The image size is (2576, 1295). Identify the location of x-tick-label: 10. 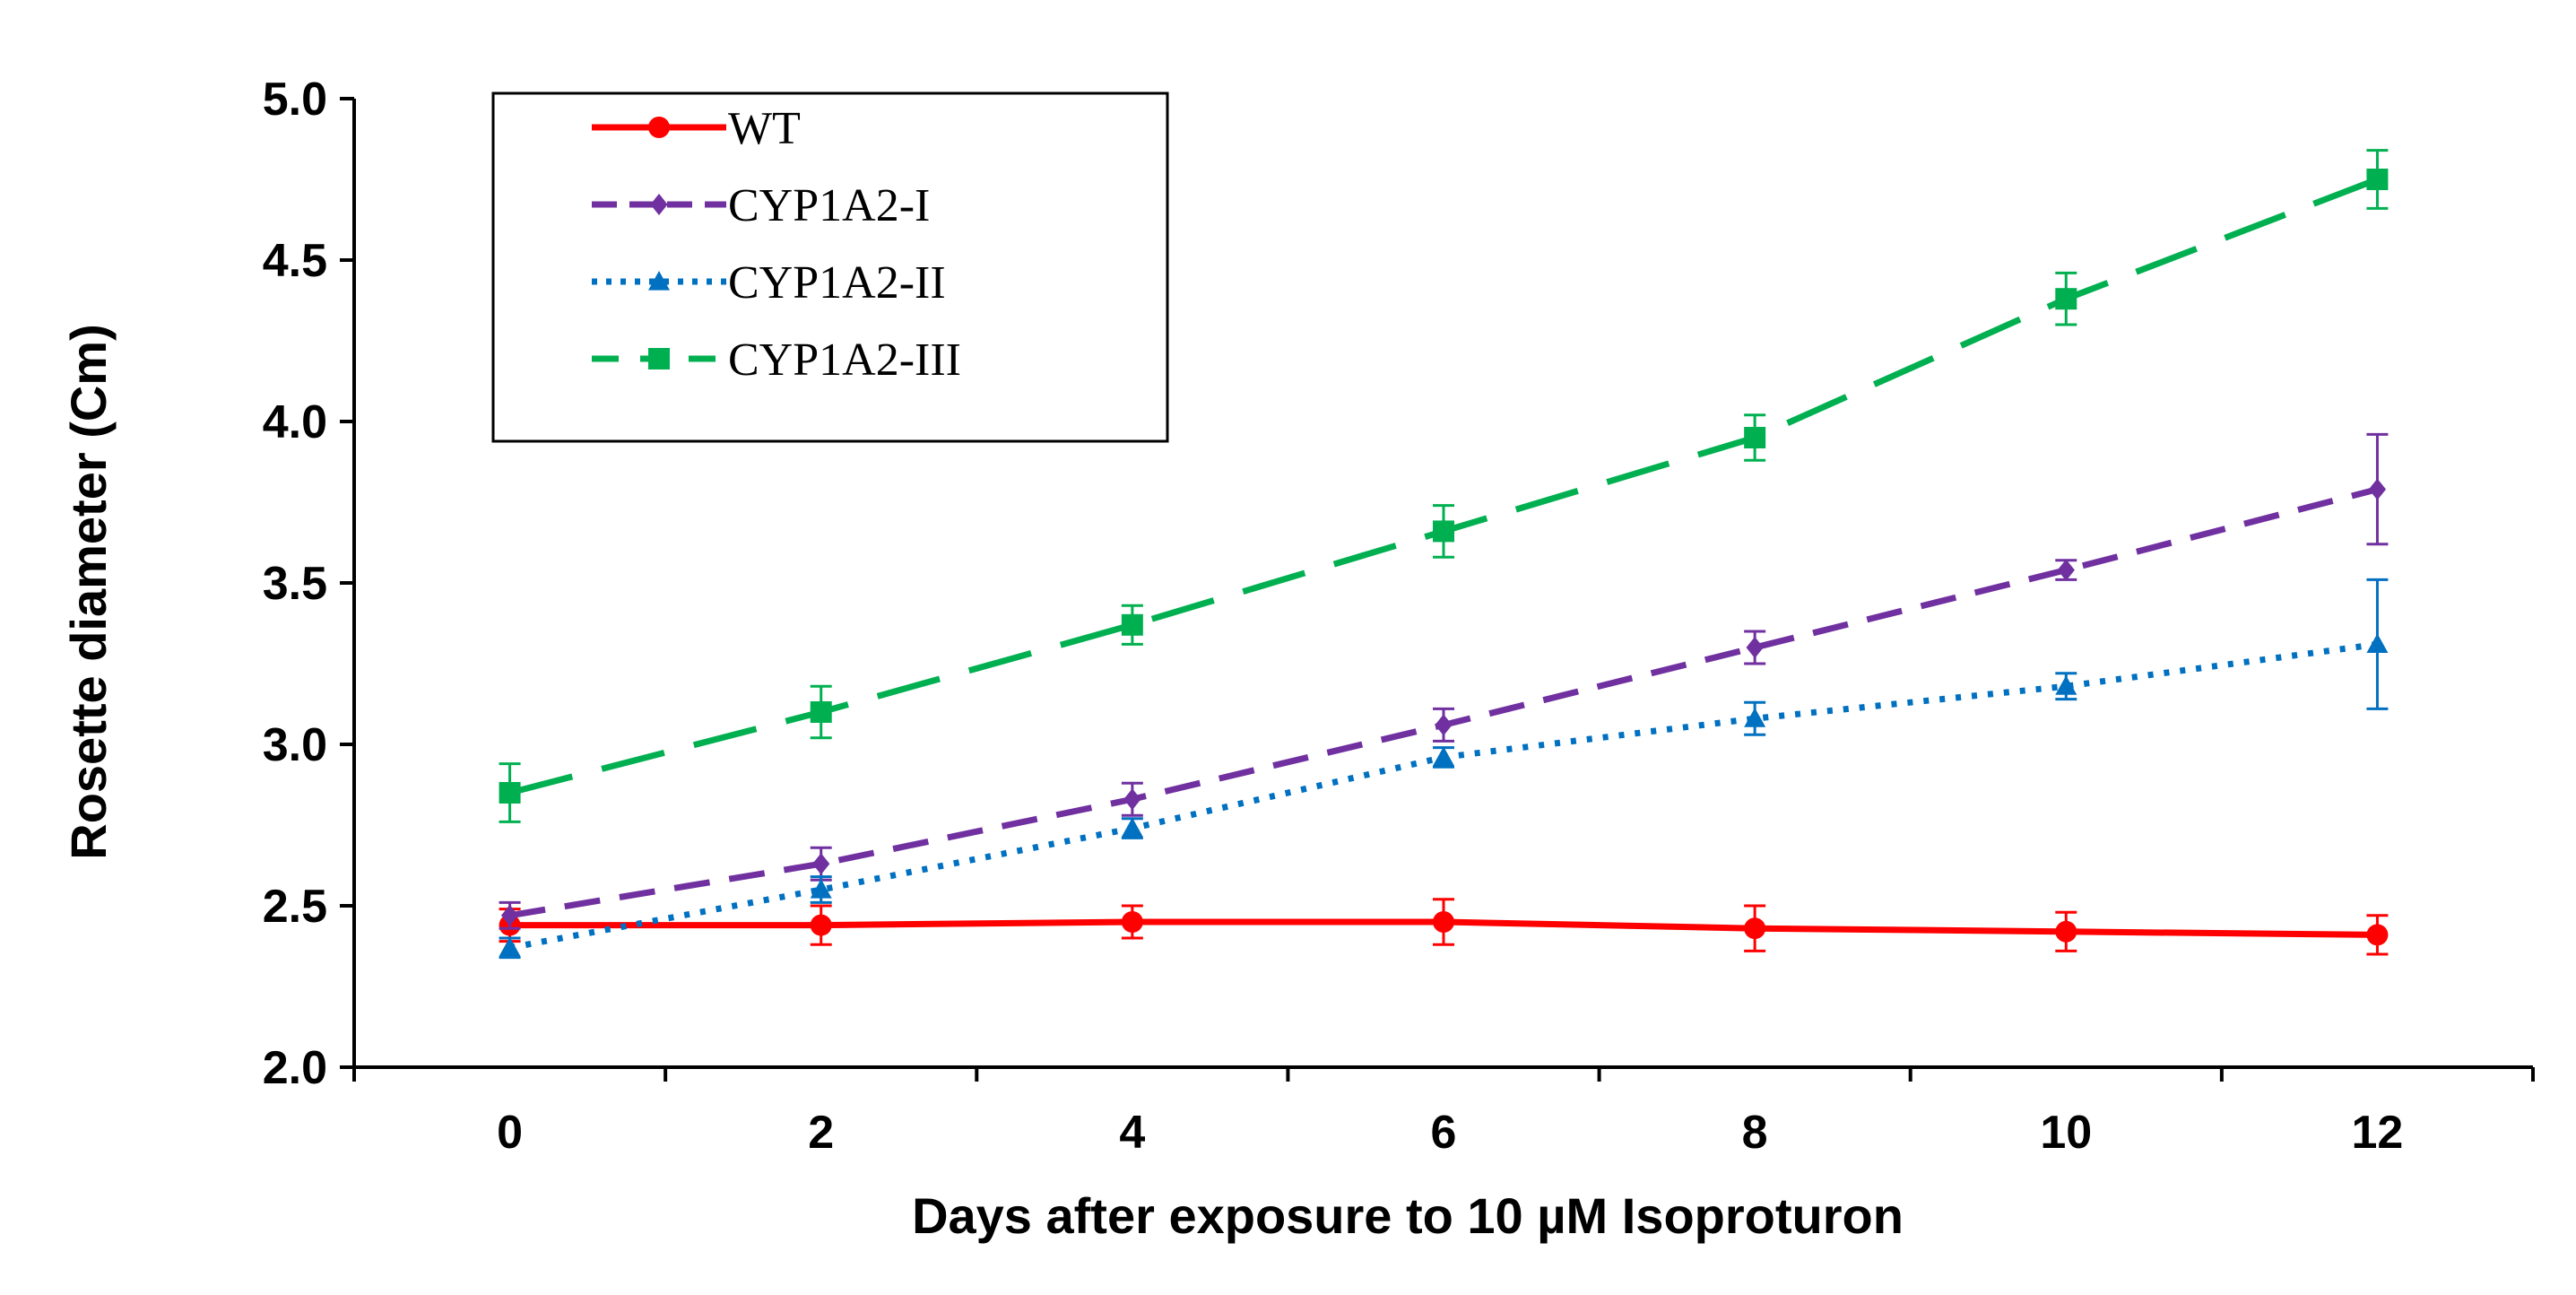
(2066, 1133).